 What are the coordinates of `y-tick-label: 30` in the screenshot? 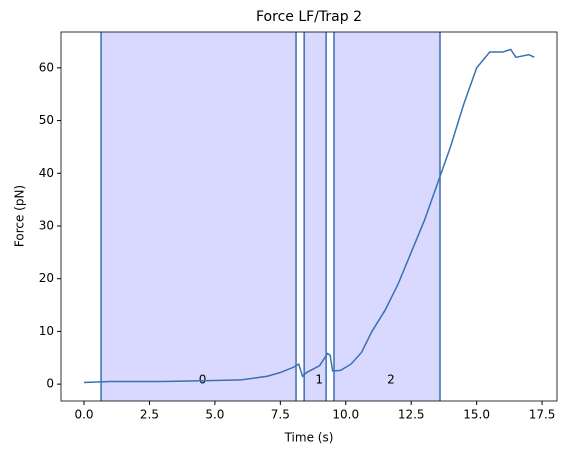 It's located at (46, 225).